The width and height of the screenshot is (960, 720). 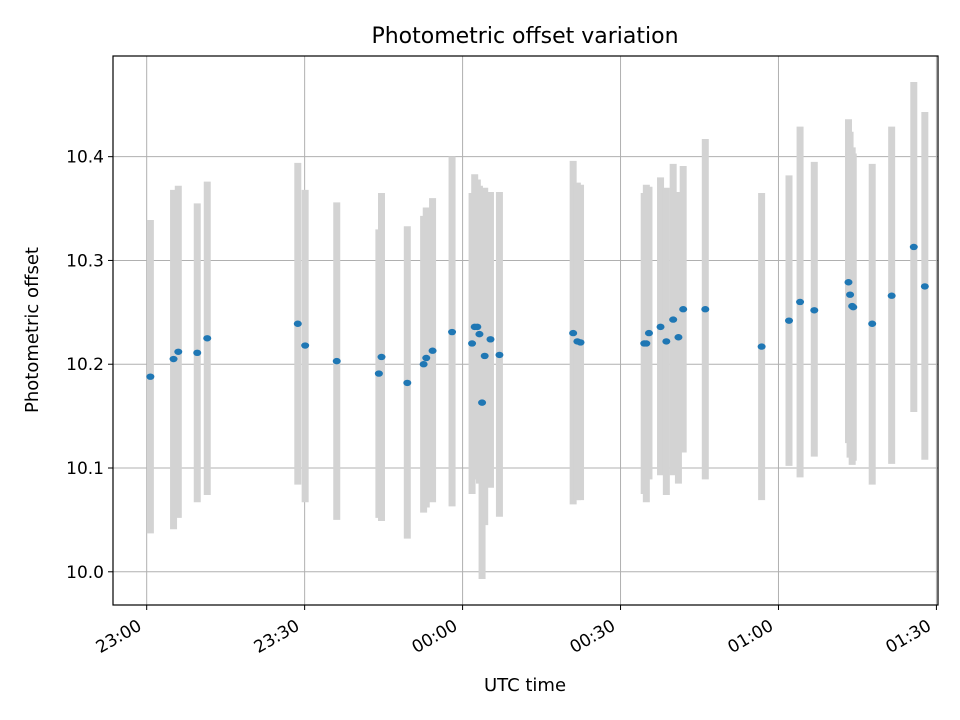 I want to click on y-tick-label: 10.1, so click(x=85, y=469).